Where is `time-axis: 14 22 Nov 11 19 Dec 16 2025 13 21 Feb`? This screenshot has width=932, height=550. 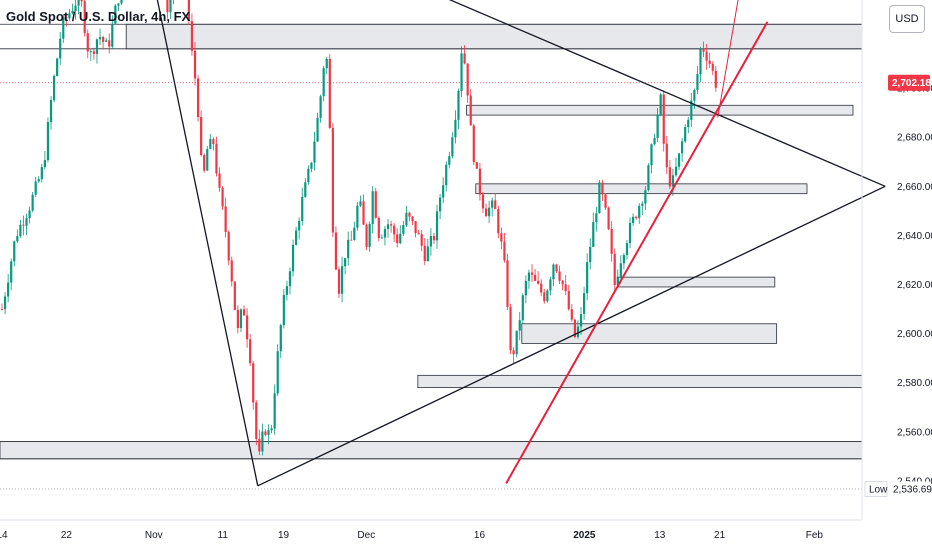 time-axis: 14 22 Nov 11 19 Dec 16 2025 13 21 Feb is located at coordinates (411, 535).